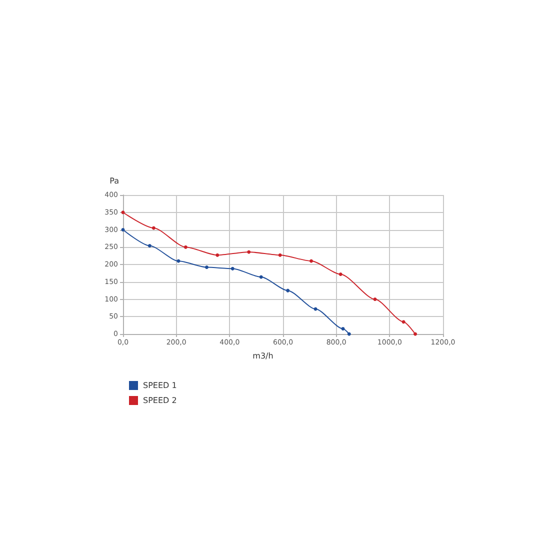 The height and width of the screenshot is (550, 550). What do you see at coordinates (160, 400) in the screenshot?
I see `legend-label: SPEED 2` at bounding box center [160, 400].